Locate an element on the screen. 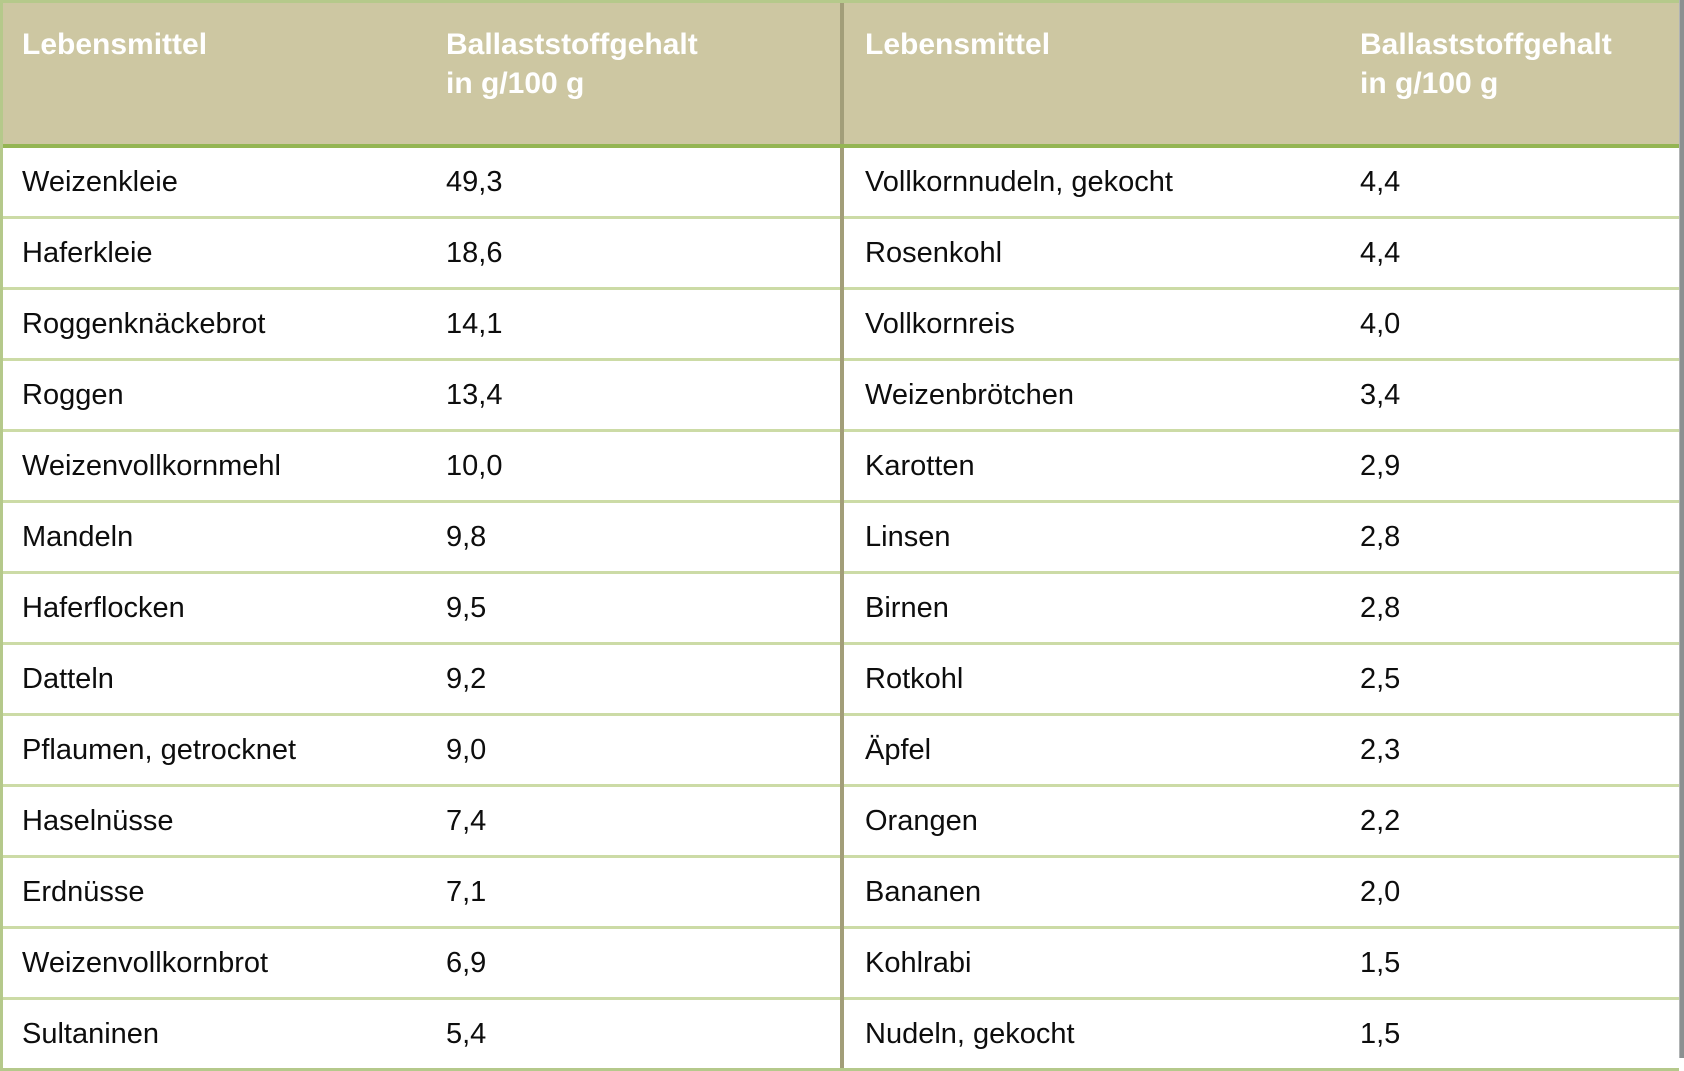 Image resolution: width=1684 pixels, height=1071 pixels. table-row: Vollkornreis 4,0 is located at coordinates (1263, 323).